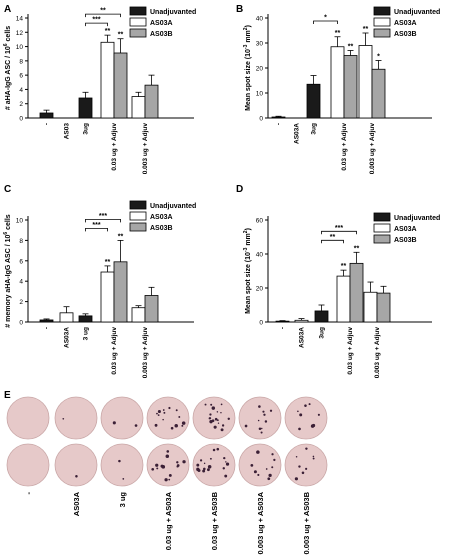 This screenshot has width=474, height=559. What do you see at coordinates (67, 131) in the screenshot?
I see `x-category-label: AS03` at bounding box center [67, 131].